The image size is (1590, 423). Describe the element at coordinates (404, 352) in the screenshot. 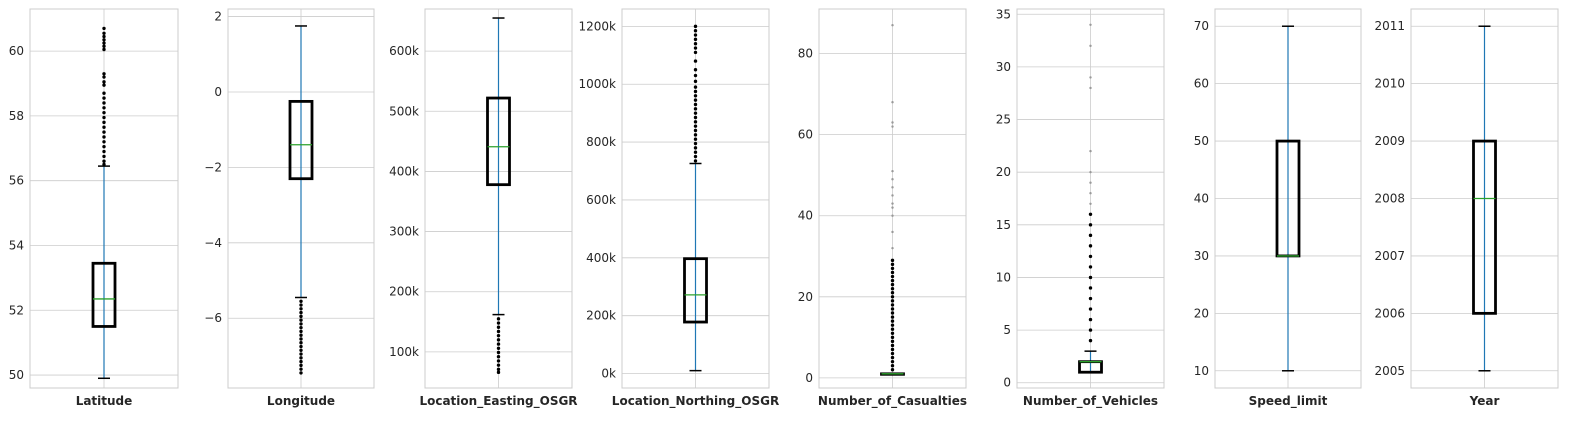

I see `y-tick-label: 100k` at that location.